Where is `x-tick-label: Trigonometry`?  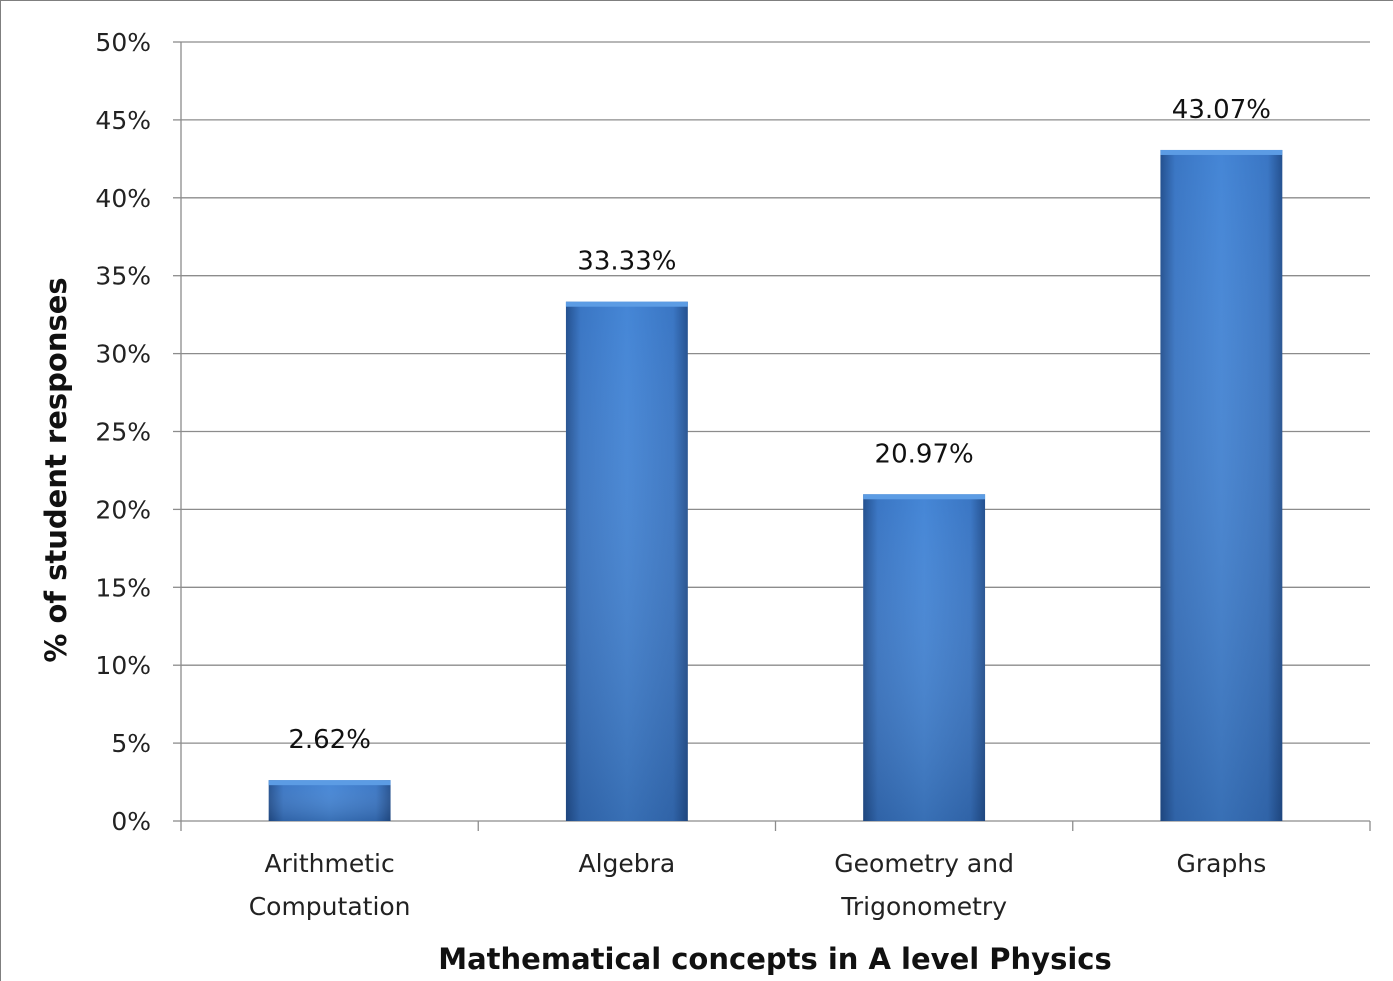
x-tick-label: Trigonometry is located at coordinates (923, 906).